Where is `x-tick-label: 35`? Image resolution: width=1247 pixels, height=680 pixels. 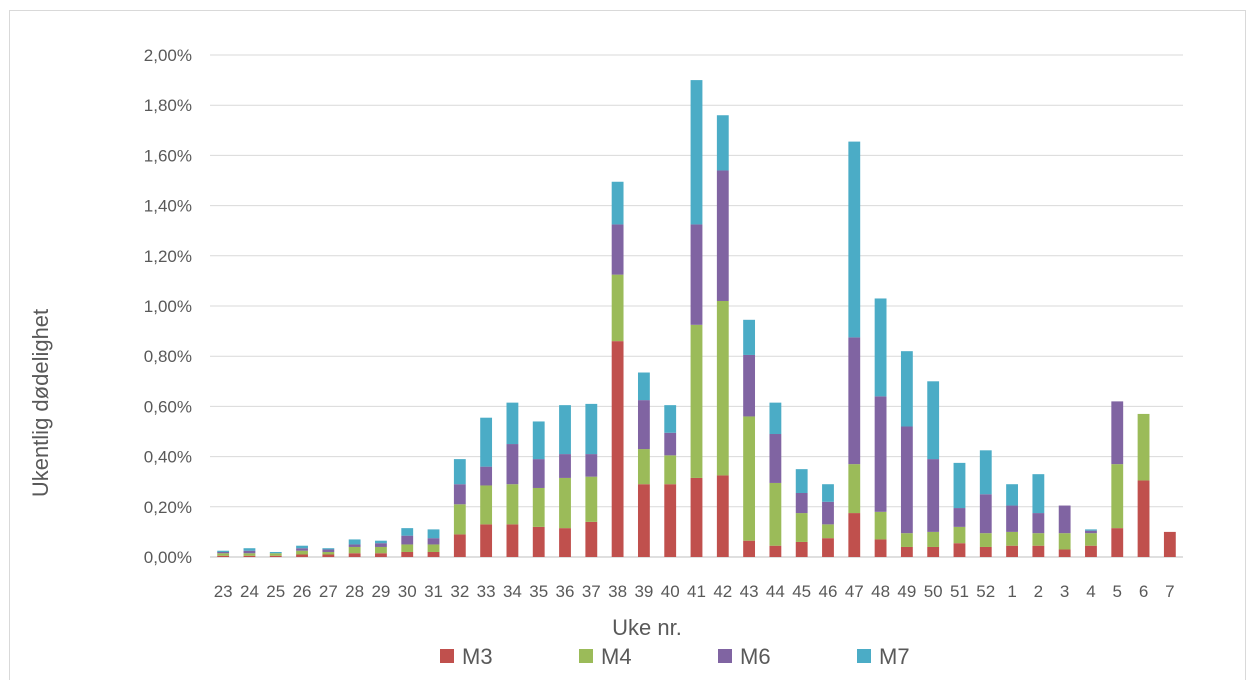
x-tick-label: 35 is located at coordinates (538, 591).